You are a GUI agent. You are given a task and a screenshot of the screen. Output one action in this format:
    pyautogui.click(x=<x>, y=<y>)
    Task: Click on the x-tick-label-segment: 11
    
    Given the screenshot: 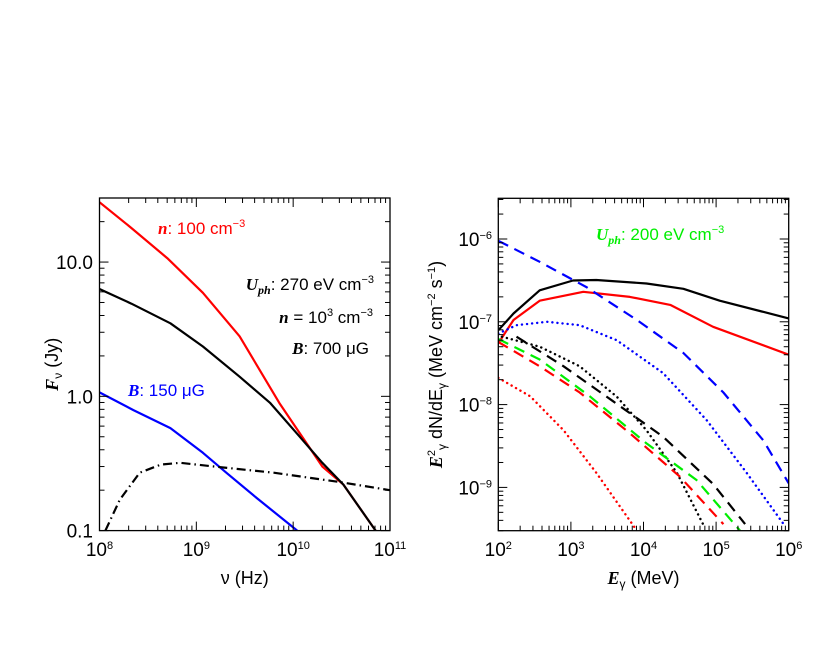 What is the action you would take?
    pyautogui.click(x=400, y=546)
    